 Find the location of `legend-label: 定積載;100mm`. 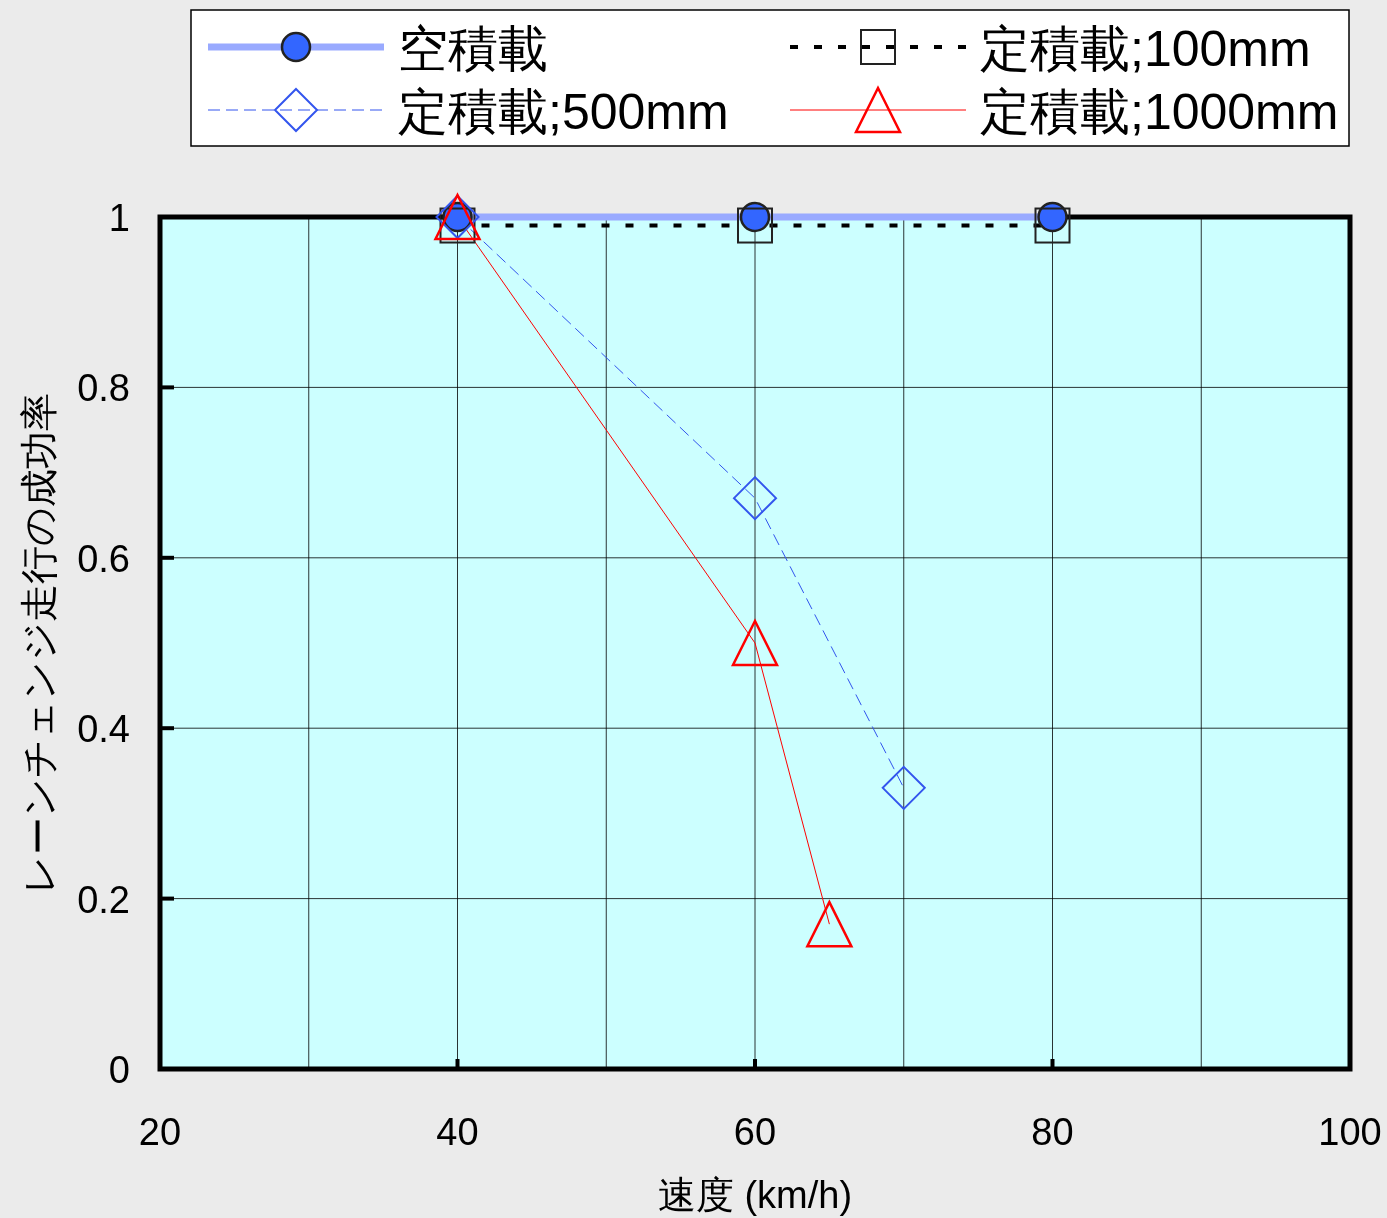

legend-label: 定積載;100mm is located at coordinates (1145, 49).